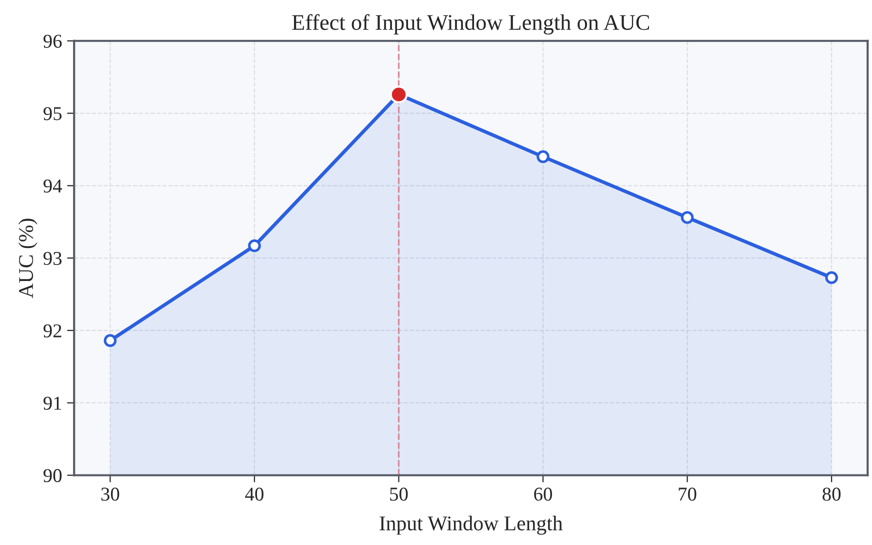 The width and height of the screenshot is (872, 545). Describe the element at coordinates (543, 494) in the screenshot. I see `x-tick-label: 60` at that location.